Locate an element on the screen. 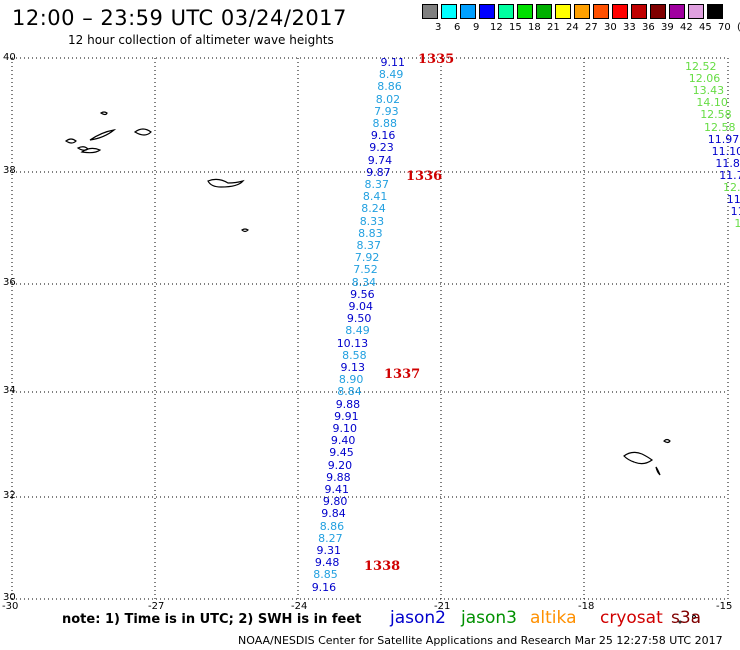  wave-height-value: 7.92 is located at coordinates (367, 258).